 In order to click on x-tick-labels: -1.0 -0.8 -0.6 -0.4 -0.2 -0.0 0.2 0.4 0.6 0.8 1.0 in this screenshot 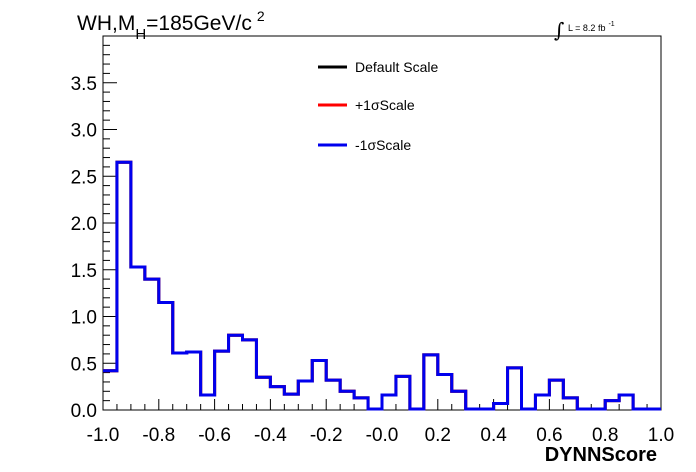, I will do `click(381, 435)`.